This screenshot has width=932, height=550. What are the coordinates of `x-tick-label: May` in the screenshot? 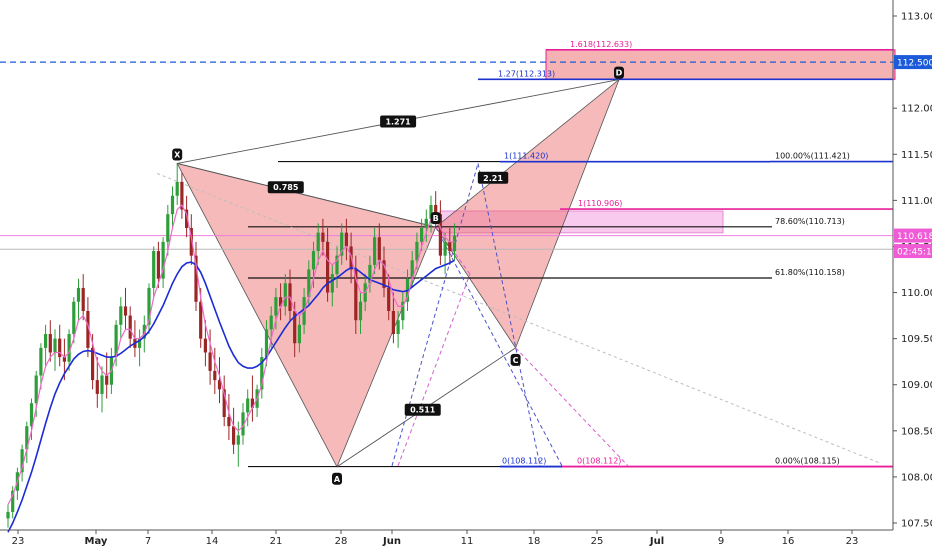 It's located at (96, 541).